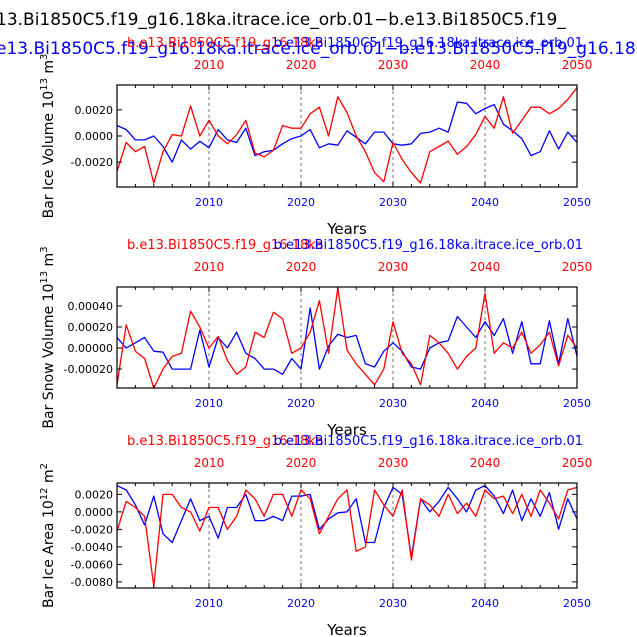 This screenshot has height=637, width=637. I want to click on y-axis-label-main: Bar Snow Volume 10, so click(49, 356).